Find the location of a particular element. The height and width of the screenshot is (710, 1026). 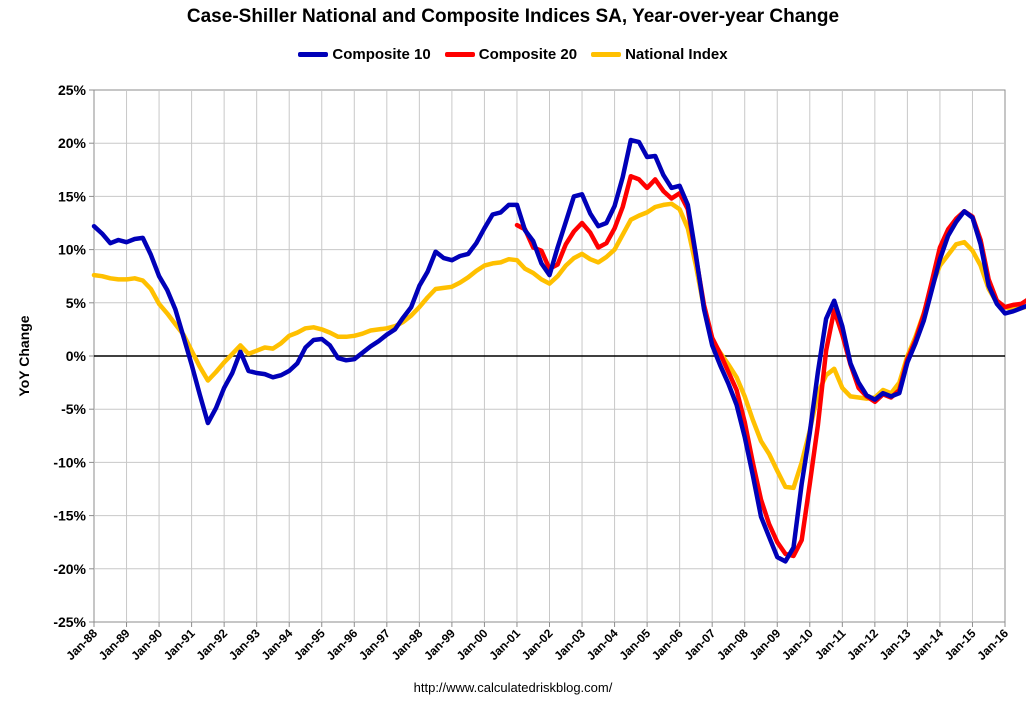

x-tick-label: Jan-07 is located at coordinates (700, 644).